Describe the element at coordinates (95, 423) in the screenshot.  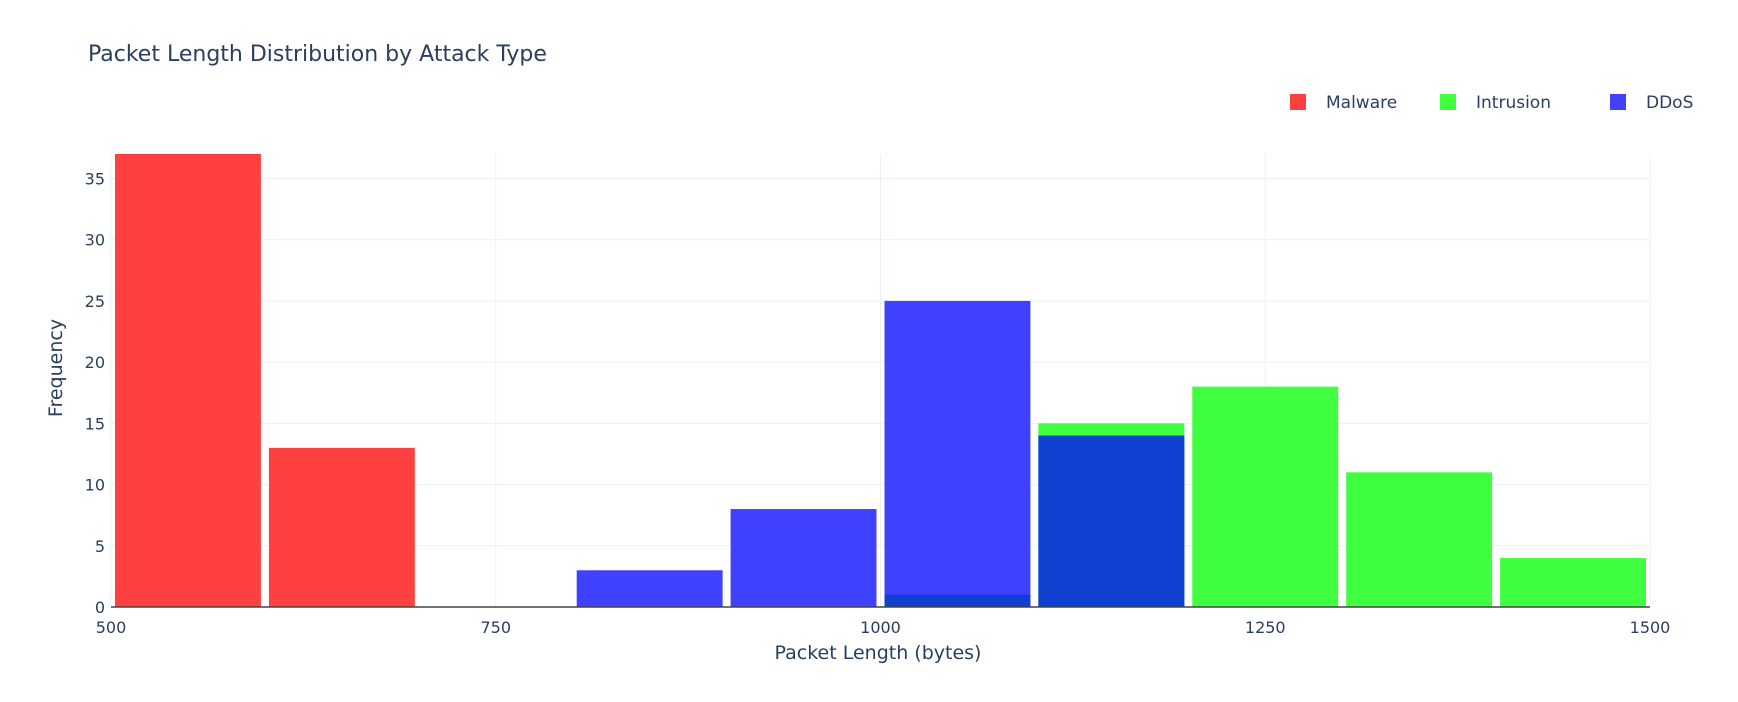
I see `y-tick-label: 15` at that location.